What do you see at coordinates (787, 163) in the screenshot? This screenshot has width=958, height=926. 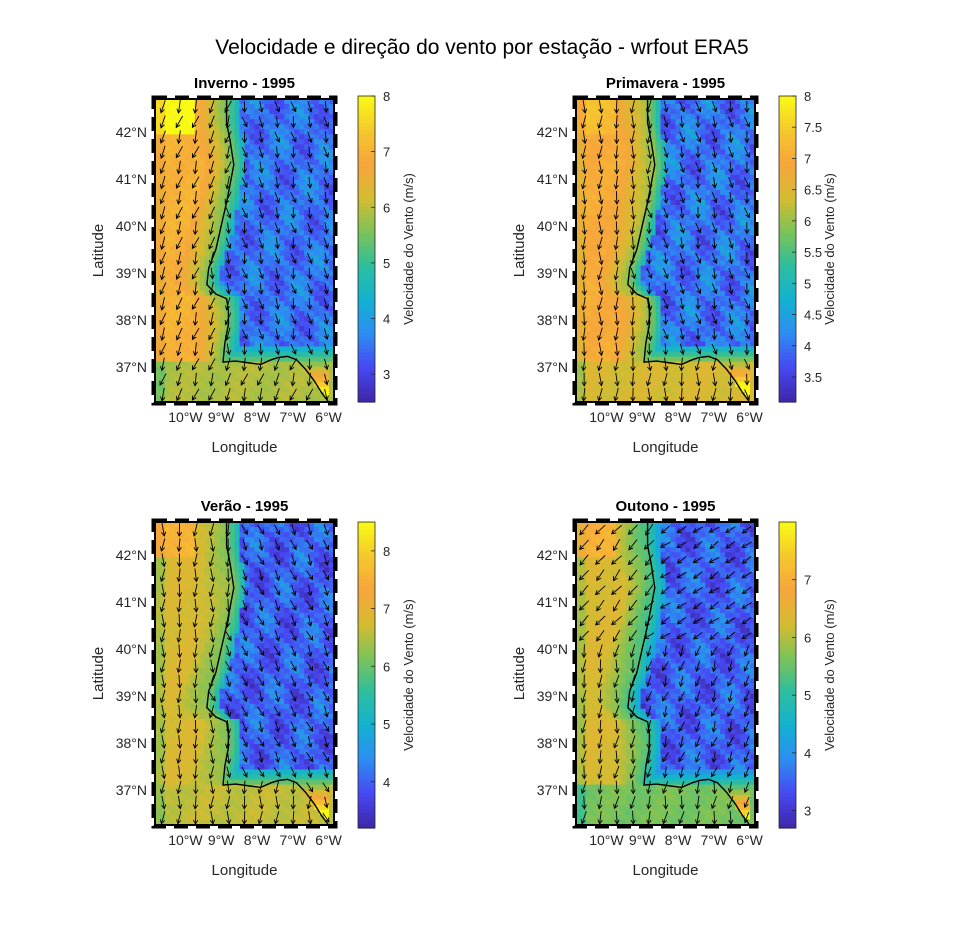 I see `colorbar-segment` at bounding box center [787, 163].